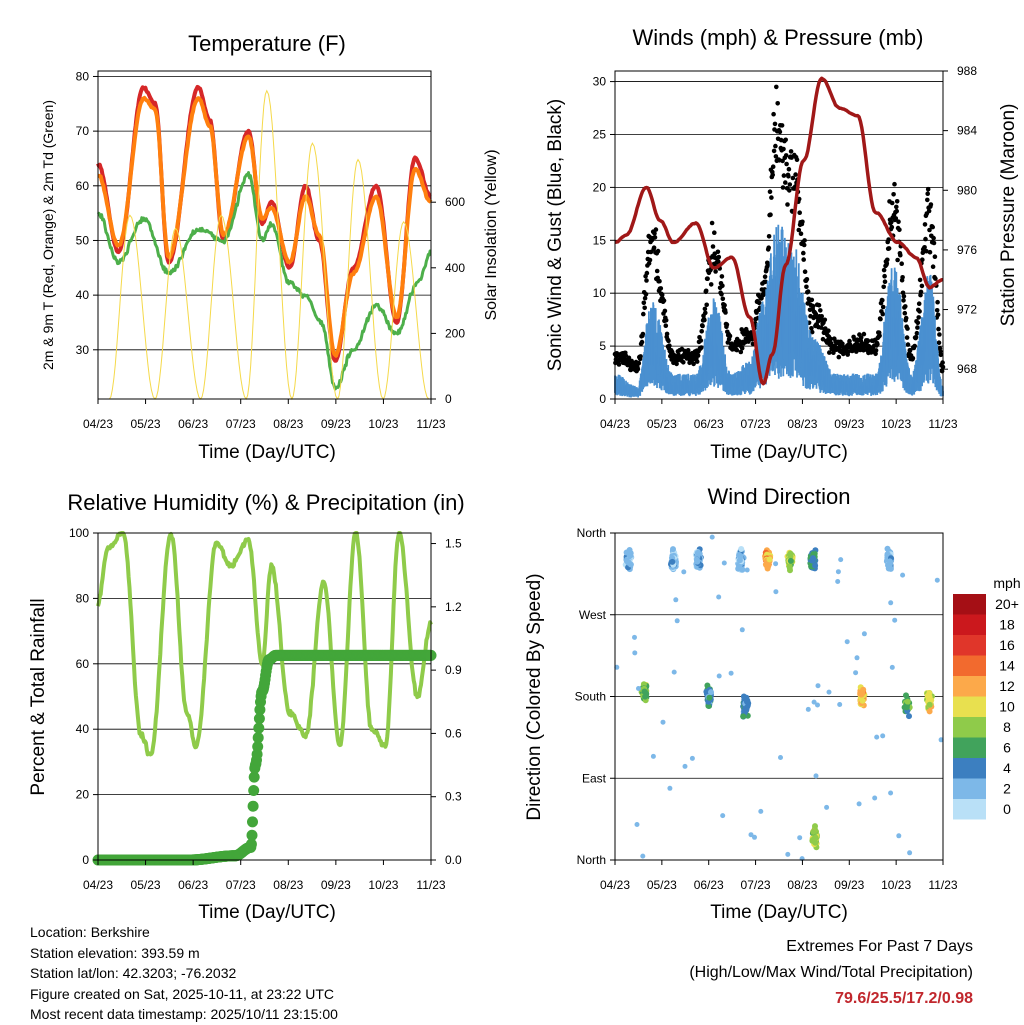 This screenshot has width=1024, height=1025. What do you see at coordinates (600, 82) in the screenshot?
I see `y-tick-label: 30` at bounding box center [600, 82].